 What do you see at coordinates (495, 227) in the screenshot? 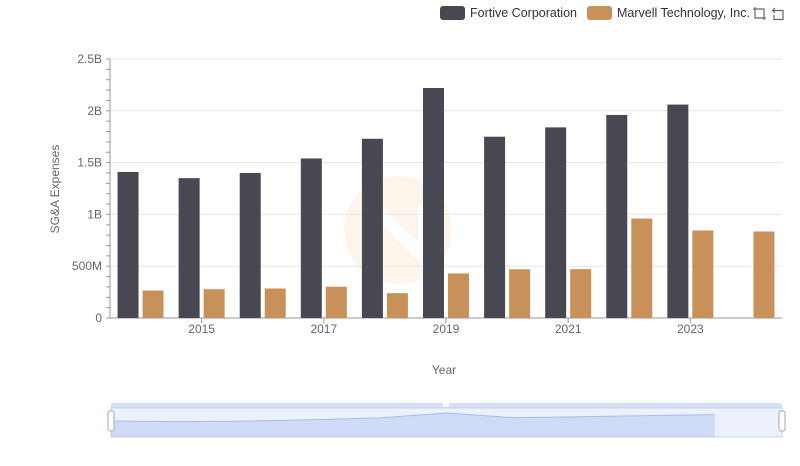
I see `bar-fortive-2020` at bounding box center [495, 227].